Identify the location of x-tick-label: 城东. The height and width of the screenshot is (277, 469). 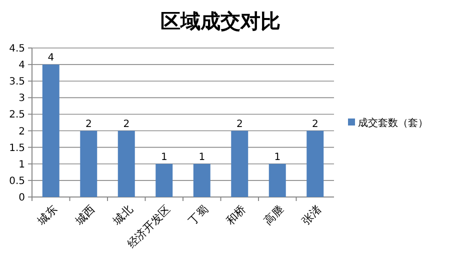
(47, 215).